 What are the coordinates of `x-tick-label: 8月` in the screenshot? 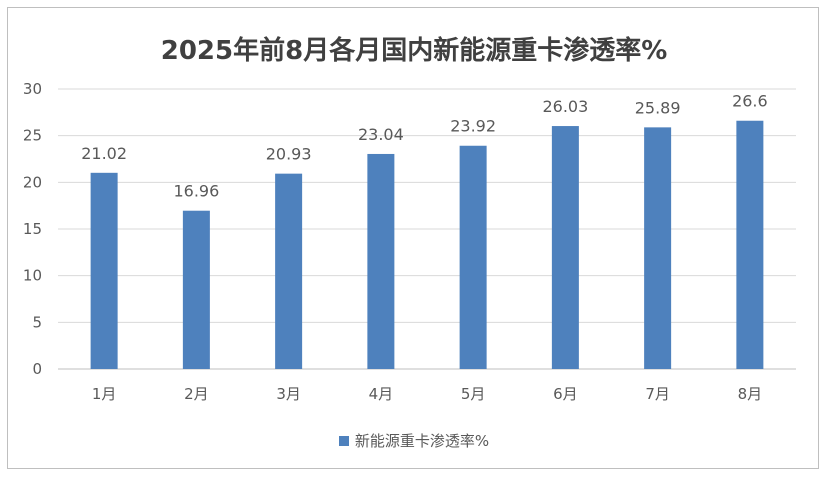 It's located at (750, 394).